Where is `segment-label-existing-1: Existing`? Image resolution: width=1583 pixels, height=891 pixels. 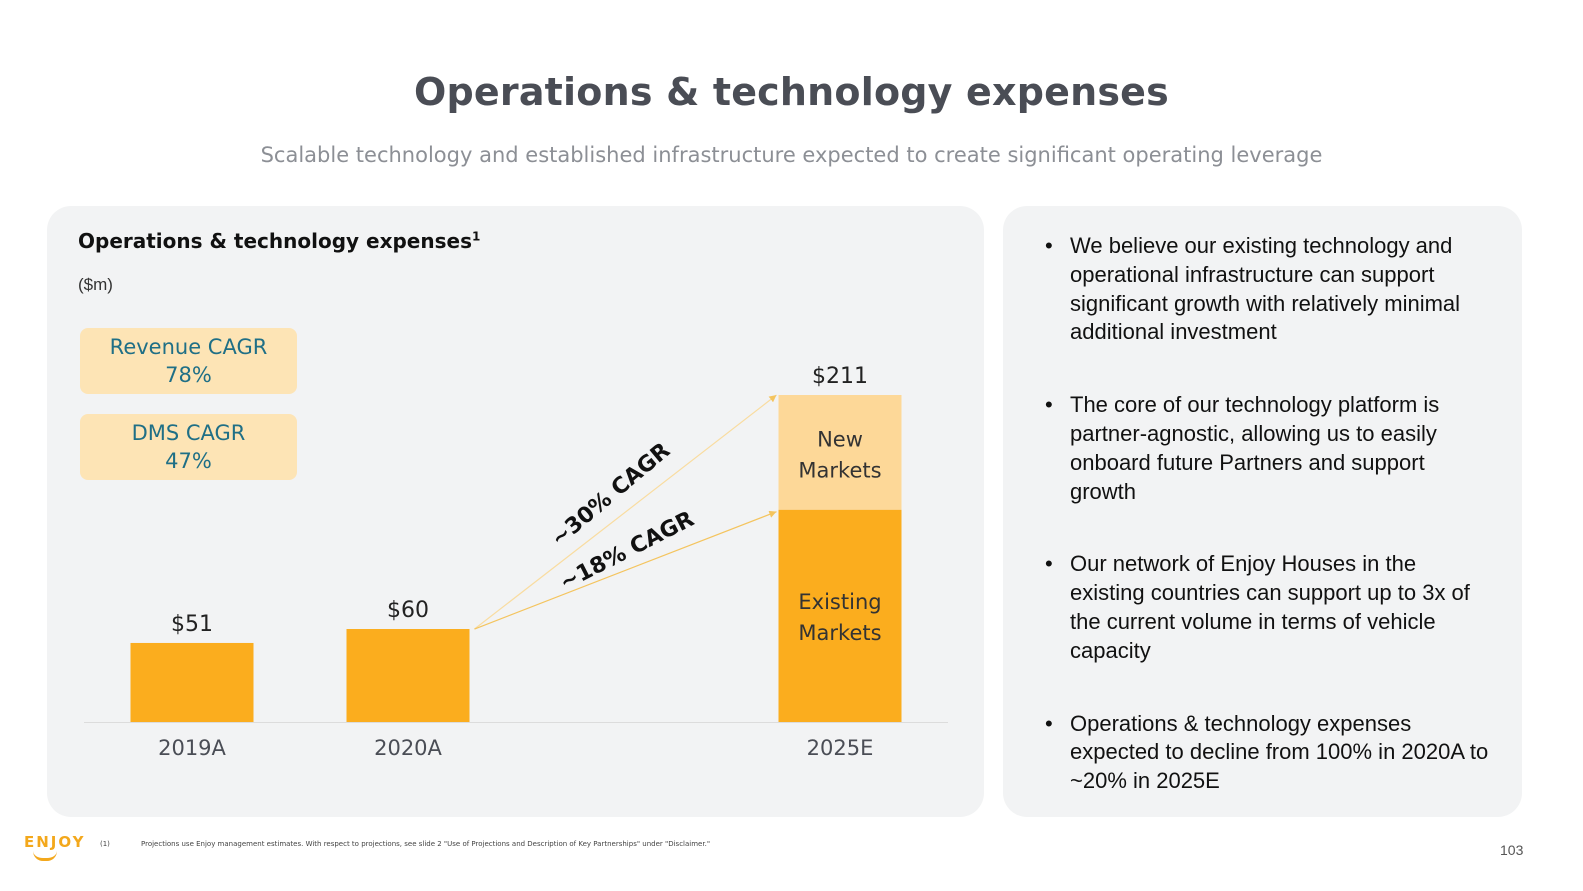
segment-label-existing-1: Existing is located at coordinates (839, 602).